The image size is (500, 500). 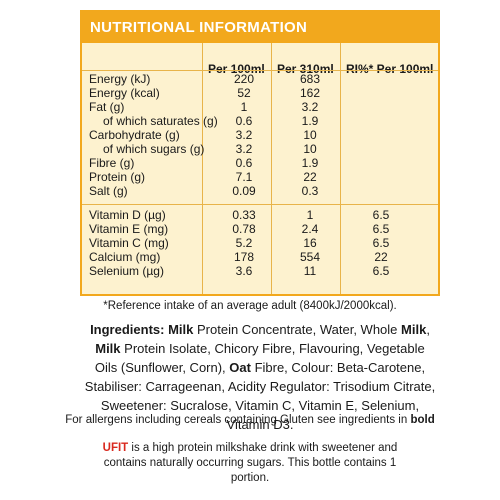 What do you see at coordinates (422, 420) in the screenshot?
I see `allergen-note-bold: bold` at bounding box center [422, 420].